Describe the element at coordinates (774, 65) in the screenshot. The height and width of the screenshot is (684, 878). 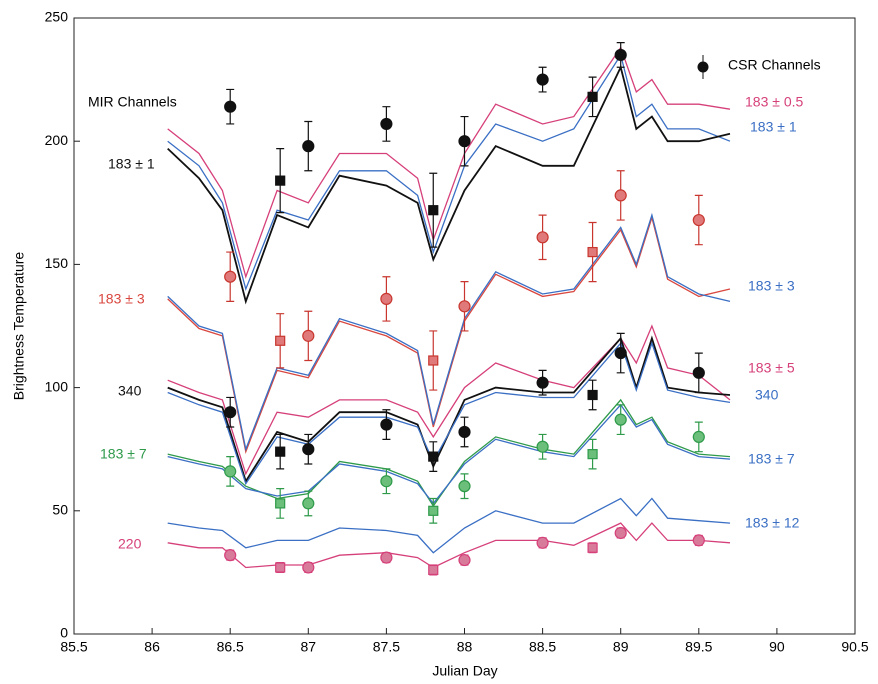
I see `annotation: CSR Channels` at that location.